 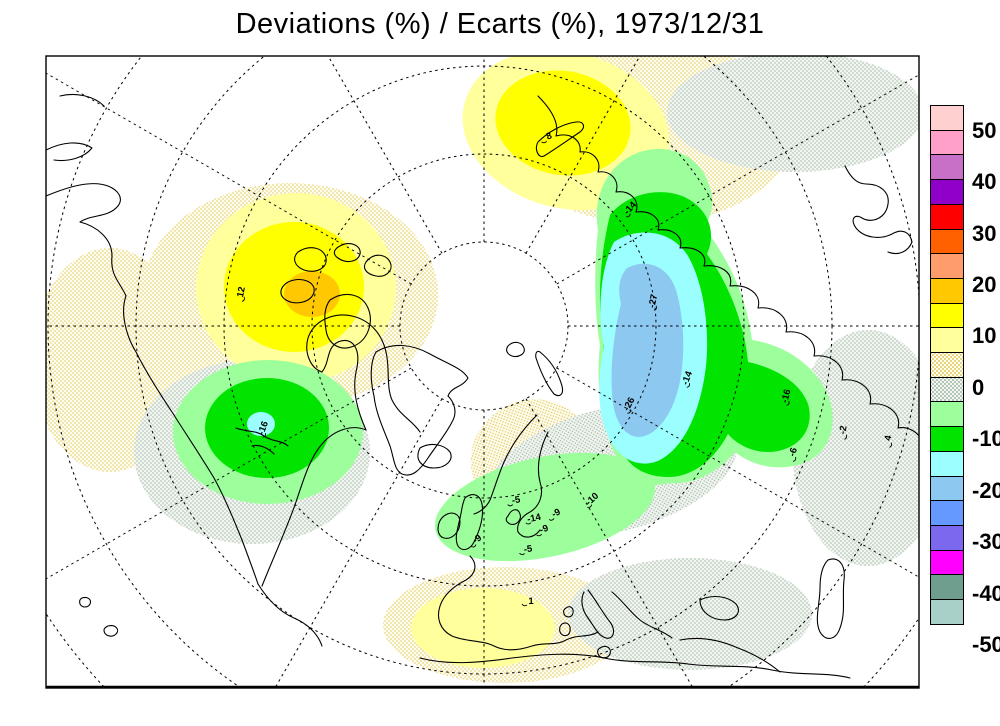 I want to click on colorbar-cell-45..50, so click(x=947, y=142).